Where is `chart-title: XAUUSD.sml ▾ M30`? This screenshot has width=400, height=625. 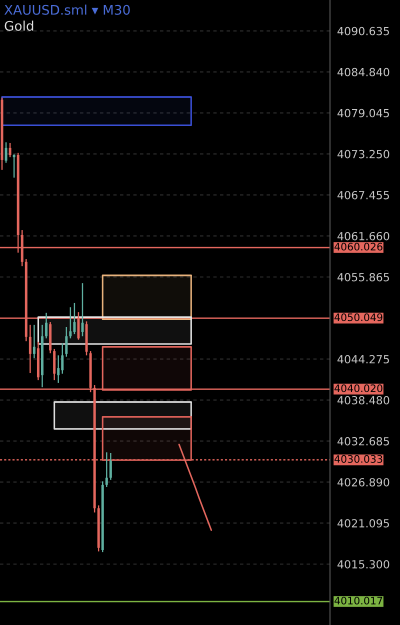 chart-title: XAUUSD.sml ▾ M30 is located at coordinates (67, 9).